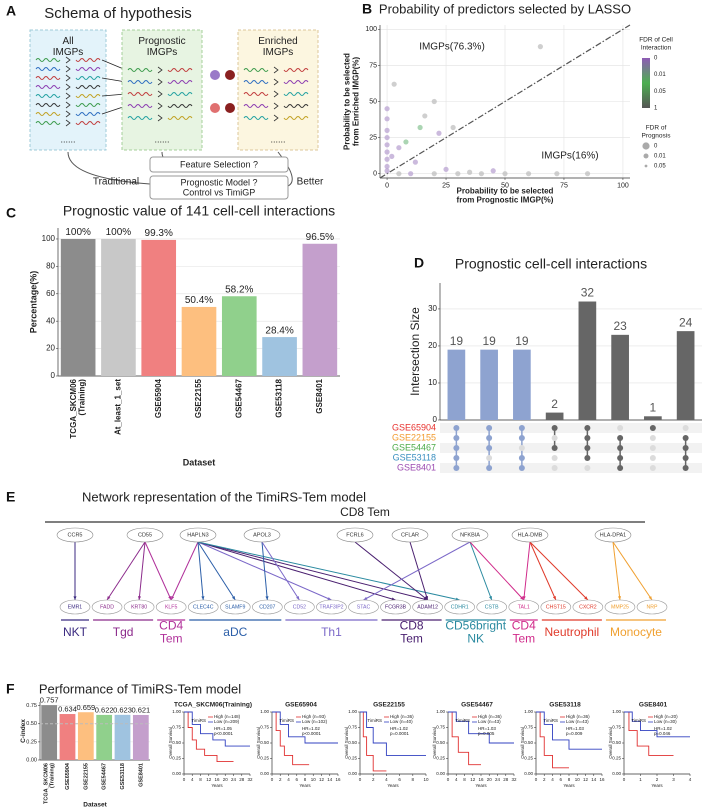 Image resolution: width=709 pixels, height=810 pixels. I want to click on target-label: KLF5, so click(171, 607).